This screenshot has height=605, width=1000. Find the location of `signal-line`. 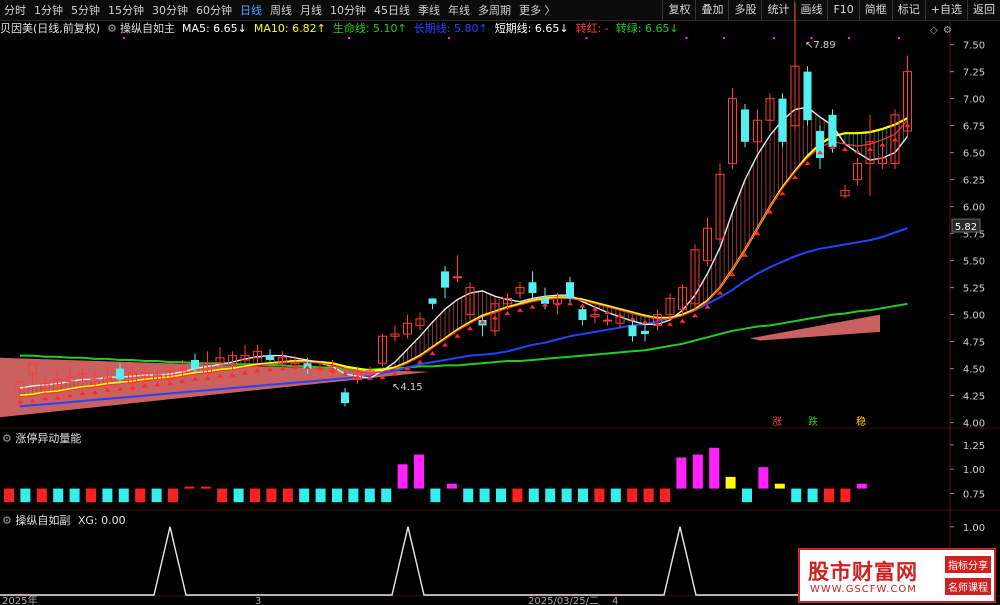

signal-line is located at coordinates (475, 561).